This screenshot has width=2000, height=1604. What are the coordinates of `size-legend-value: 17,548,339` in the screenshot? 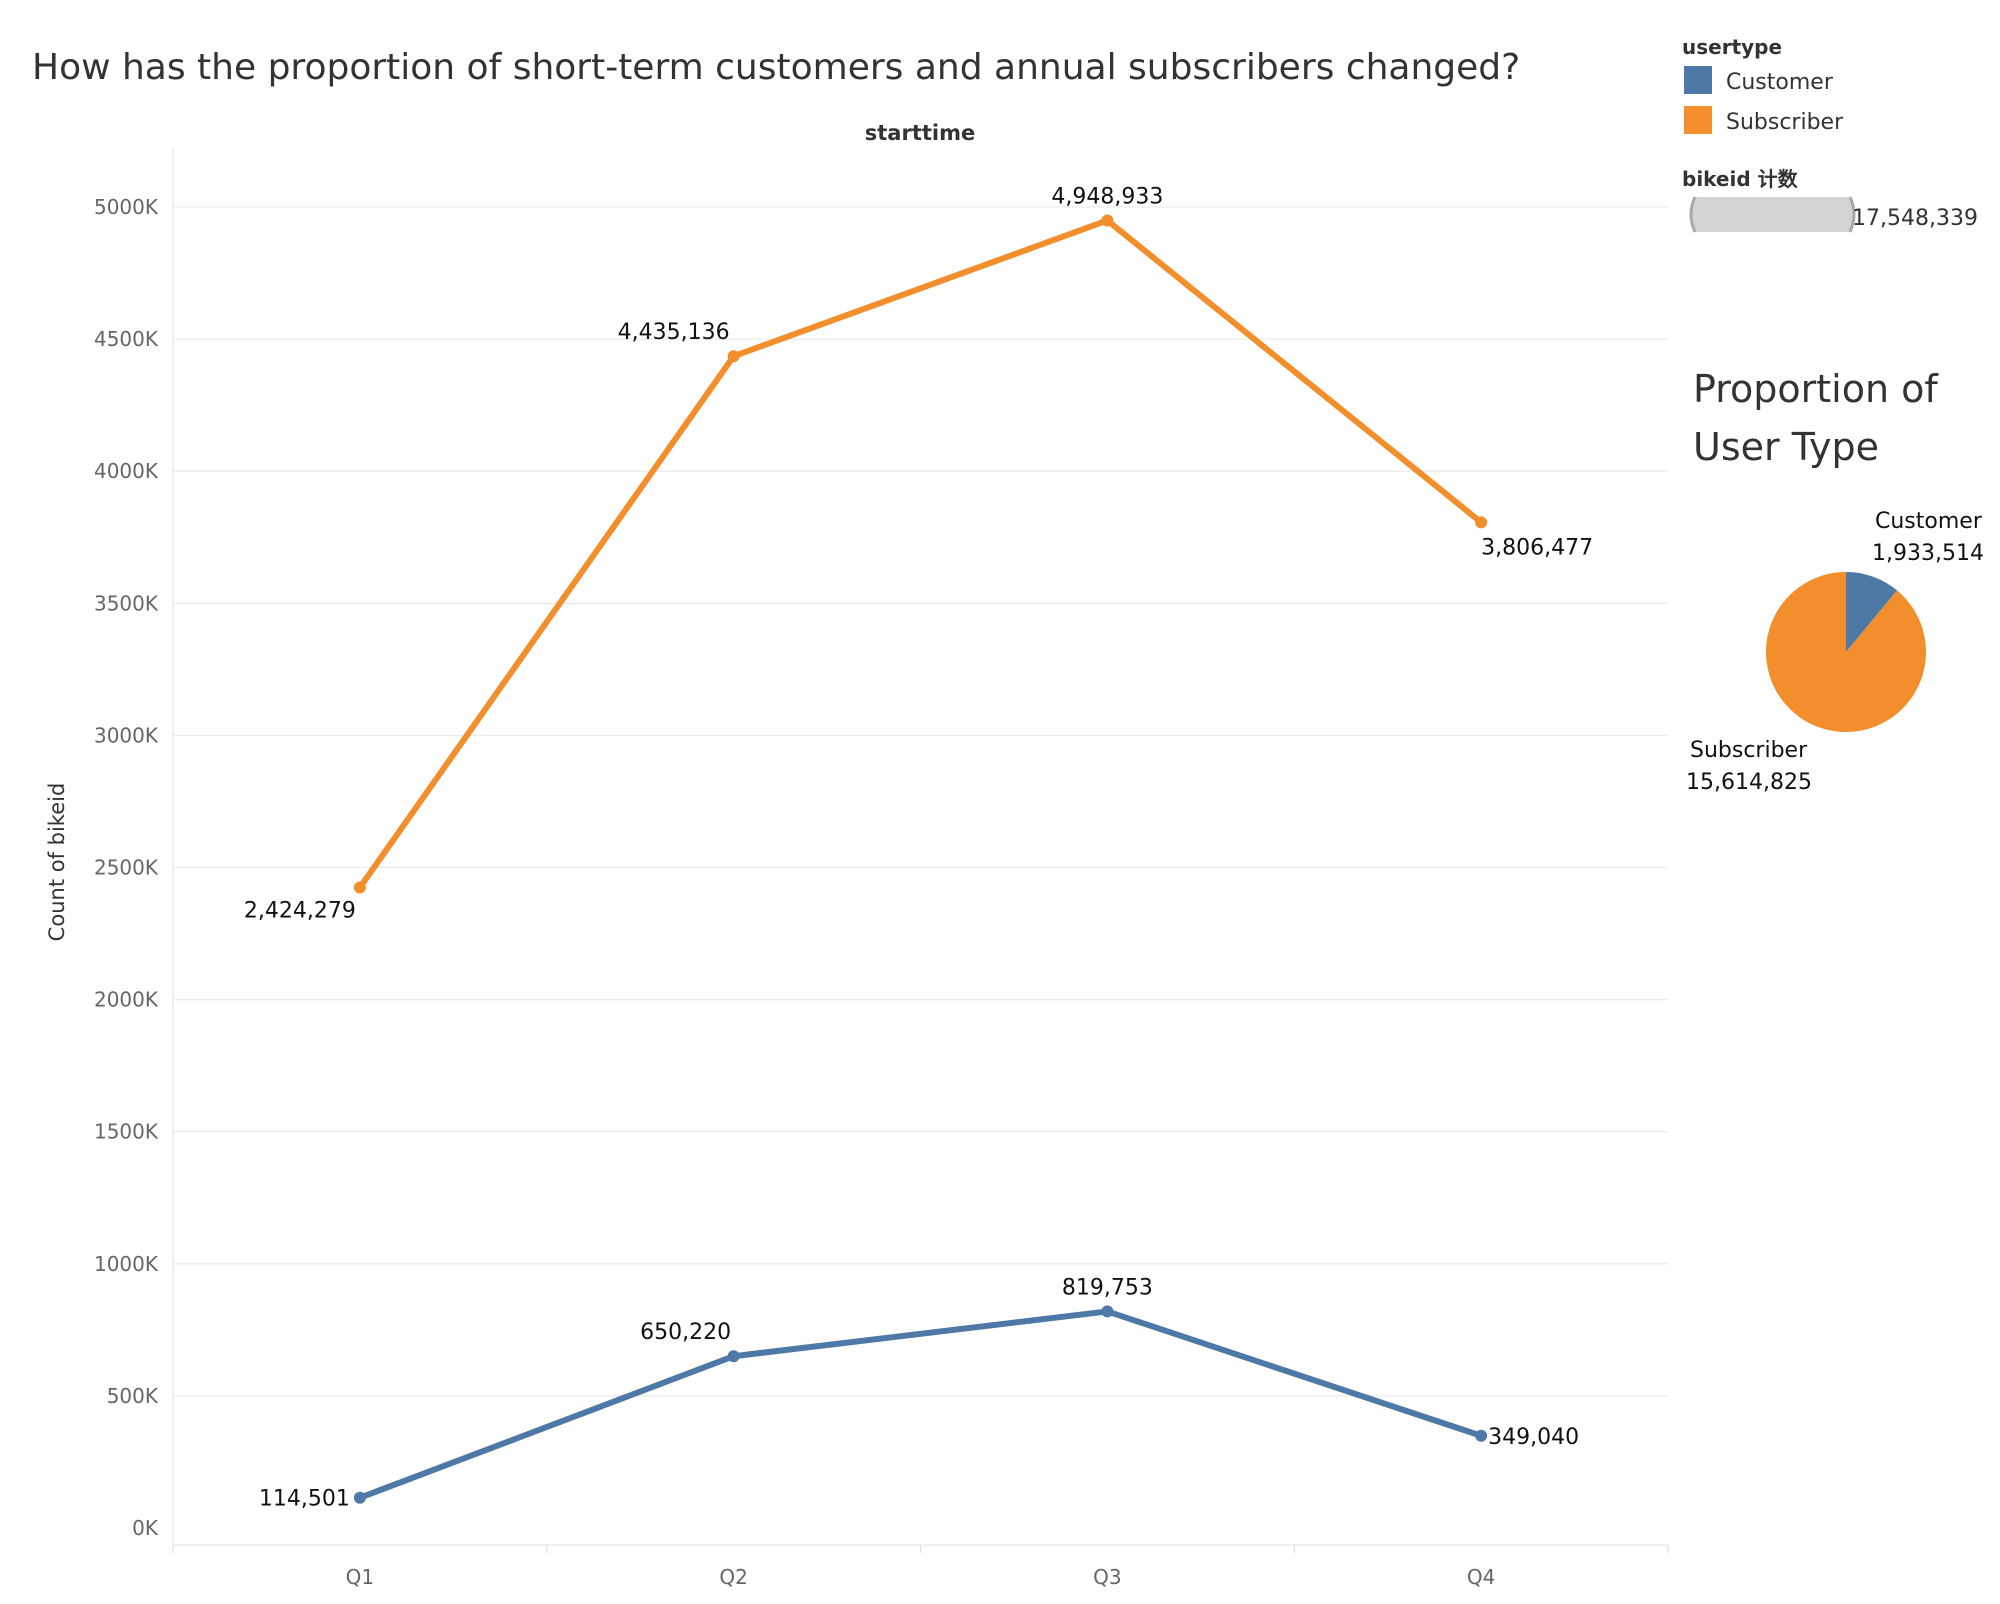 It's located at (1915, 218).